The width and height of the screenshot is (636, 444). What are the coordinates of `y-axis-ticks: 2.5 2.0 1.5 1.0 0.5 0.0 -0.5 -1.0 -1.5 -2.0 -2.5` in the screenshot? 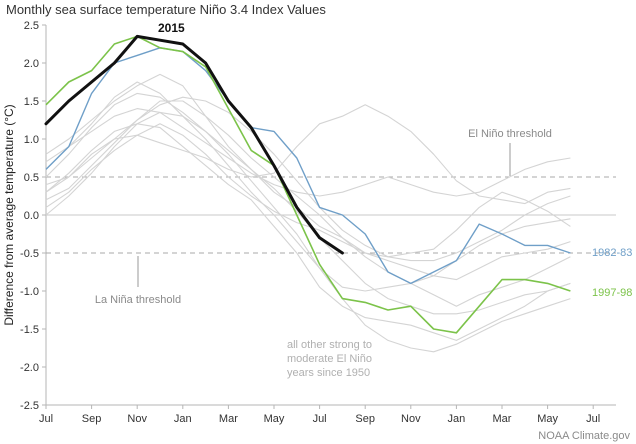 It's located at (33, 216).